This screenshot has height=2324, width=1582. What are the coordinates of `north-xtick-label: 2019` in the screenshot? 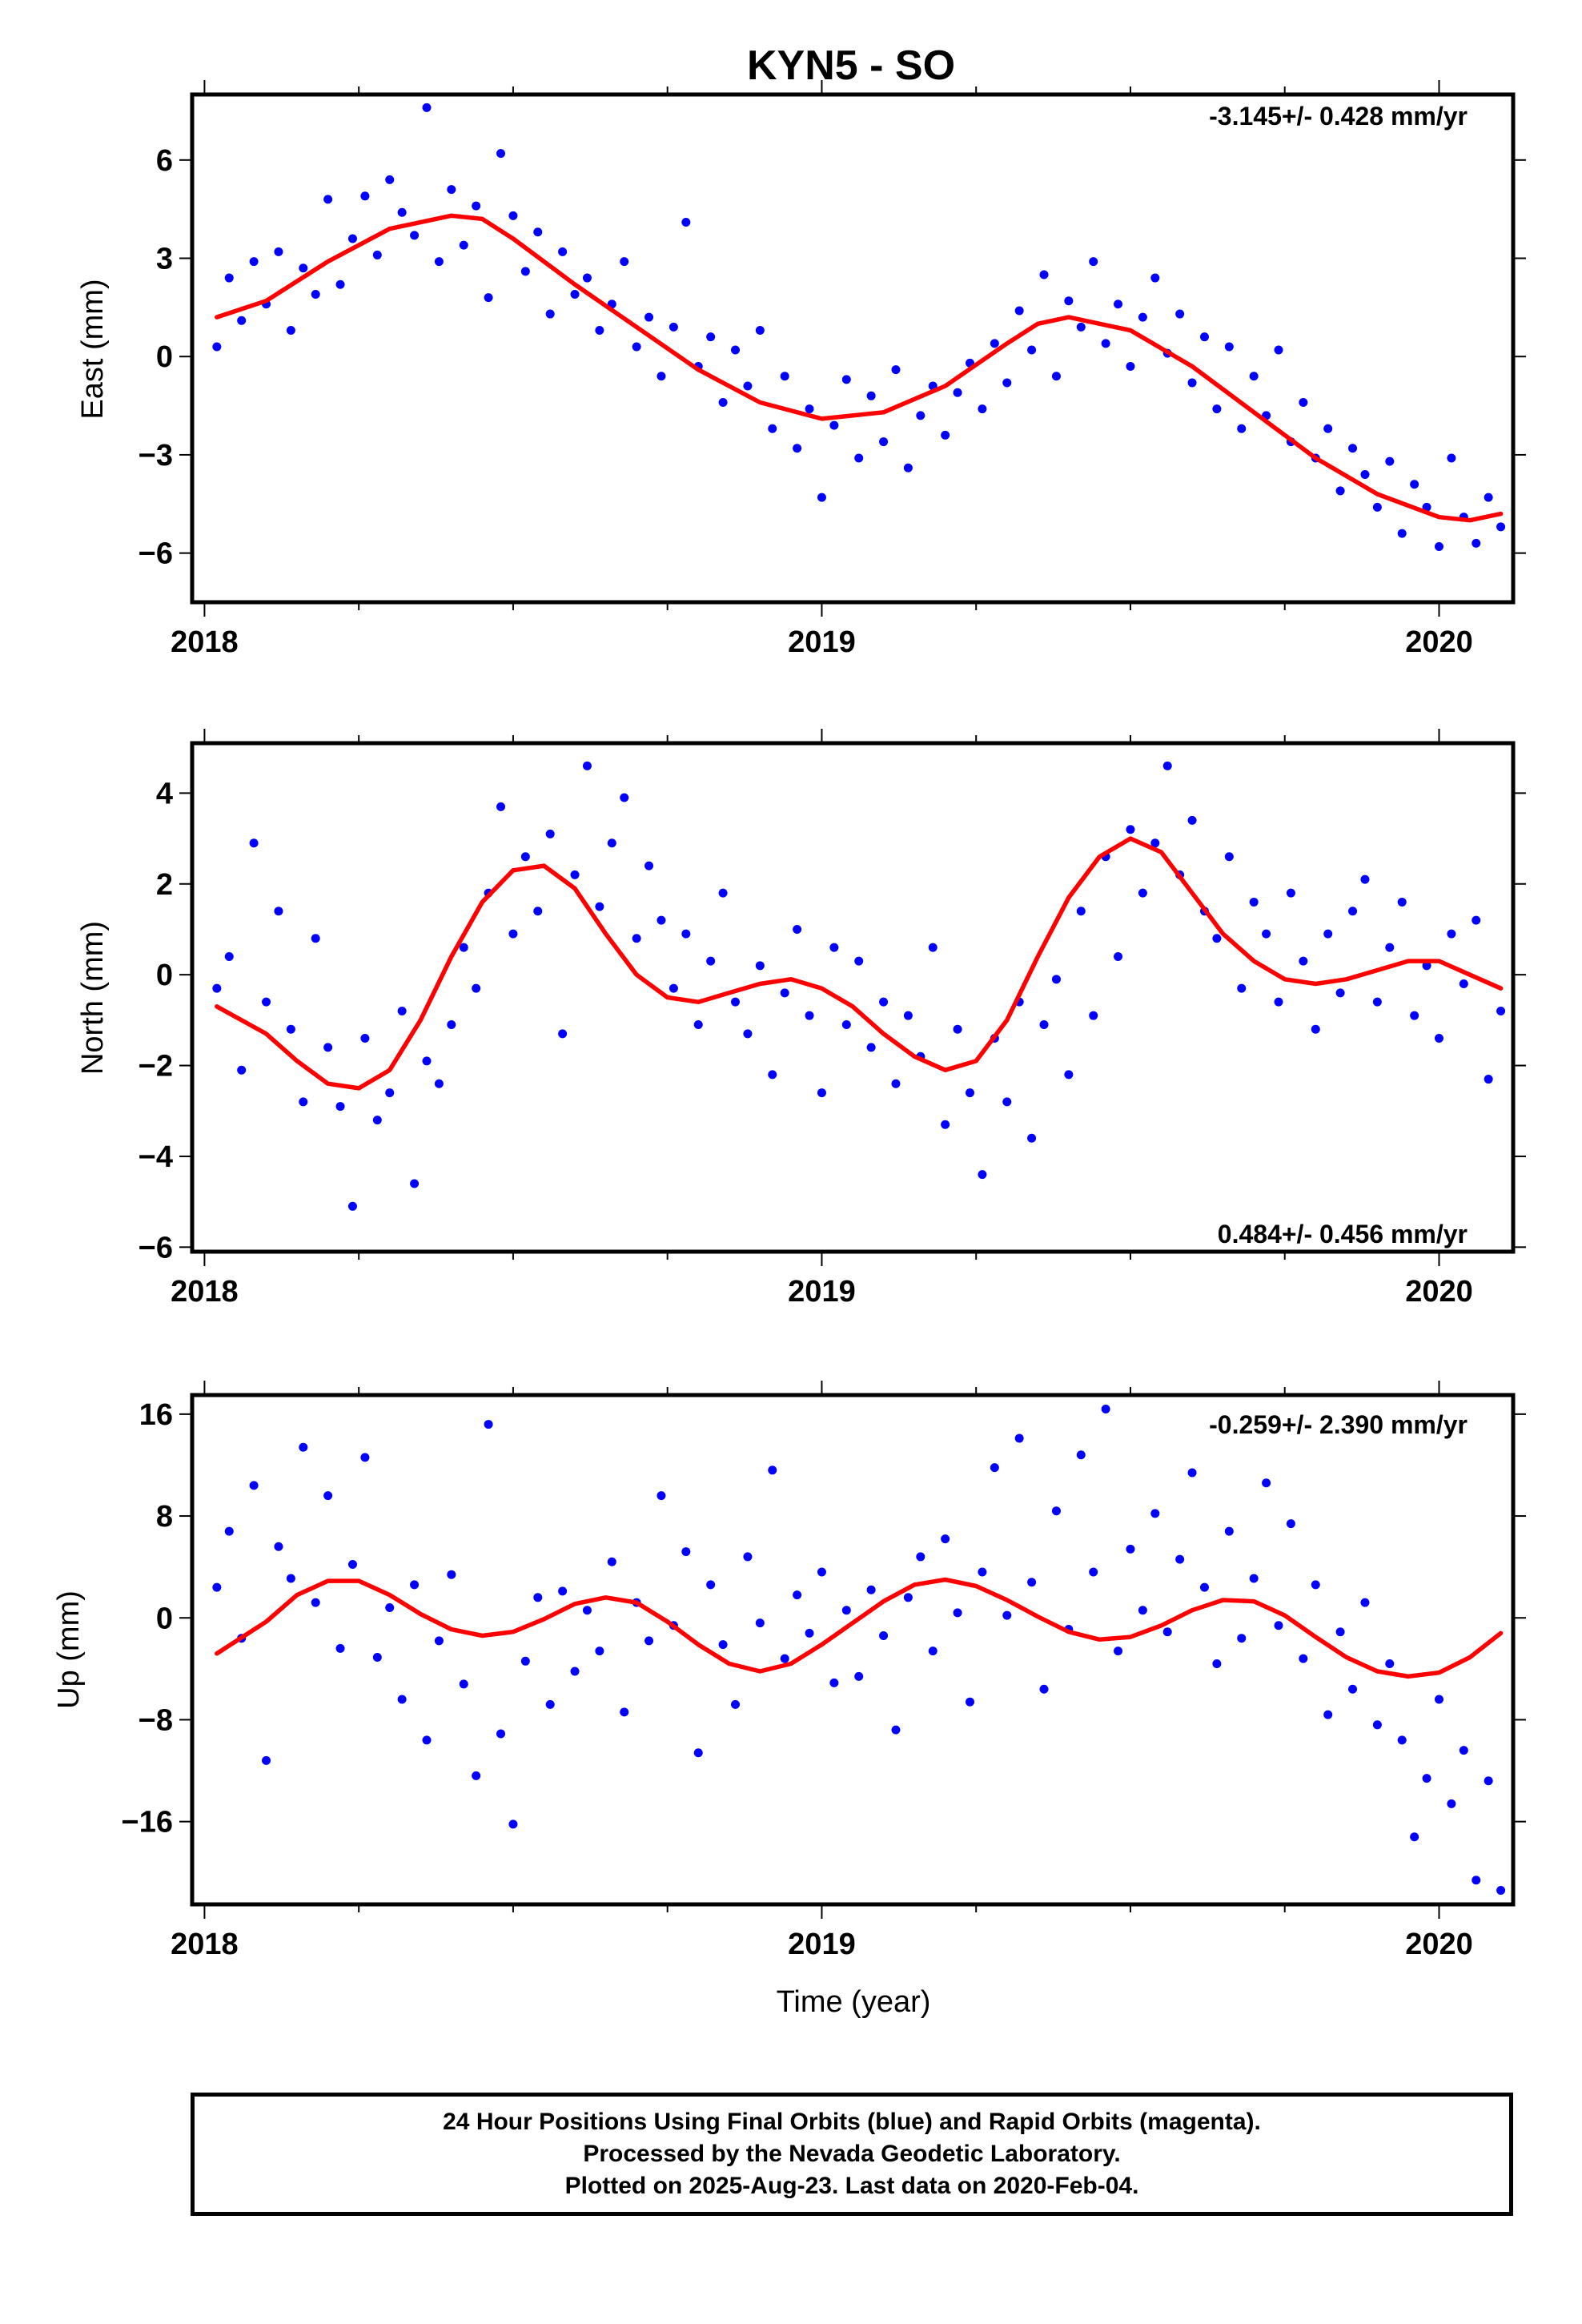 It's located at (822, 1292).